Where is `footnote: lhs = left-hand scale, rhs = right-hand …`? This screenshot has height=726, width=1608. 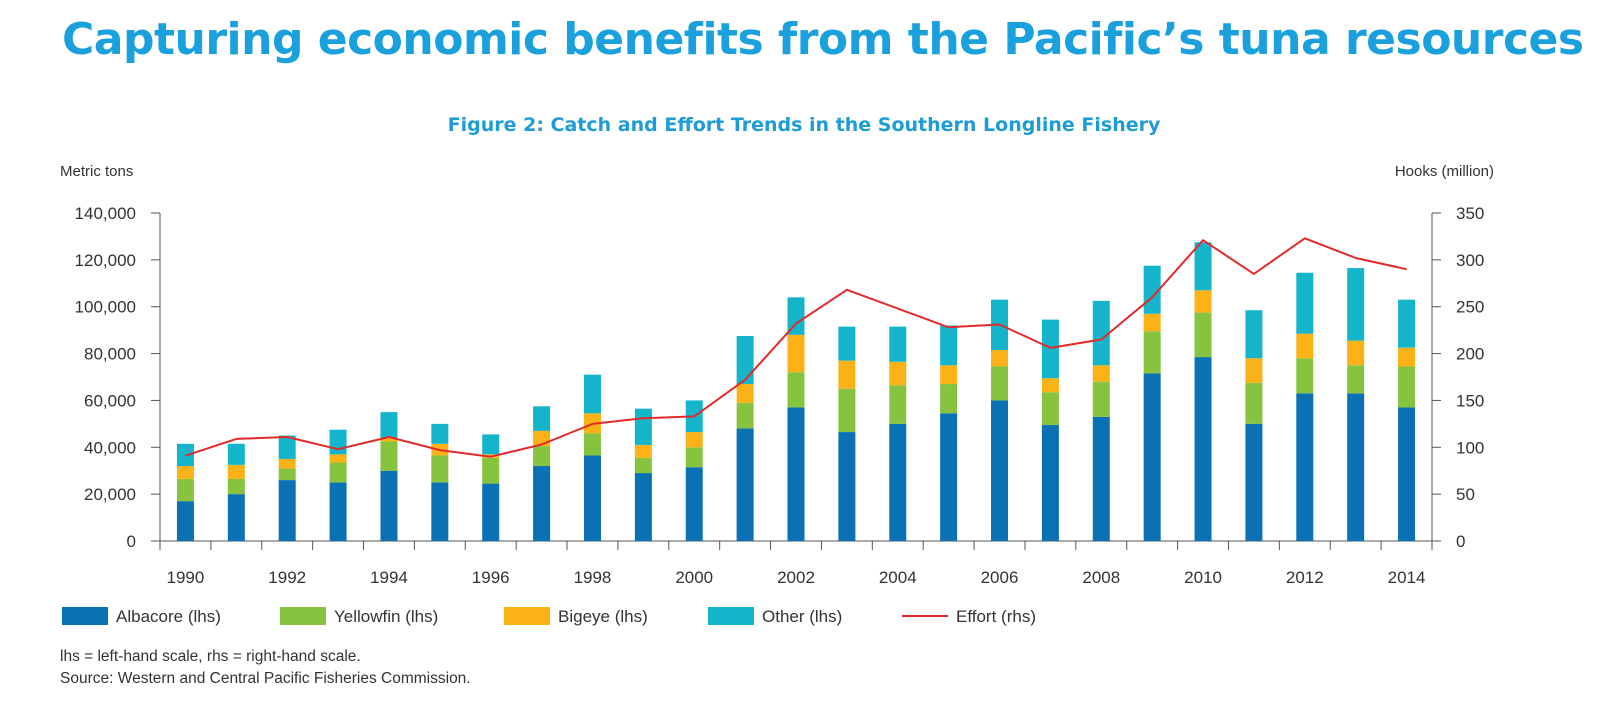 footnote: lhs = left-hand scale, rhs = right-hand … is located at coordinates (210, 656).